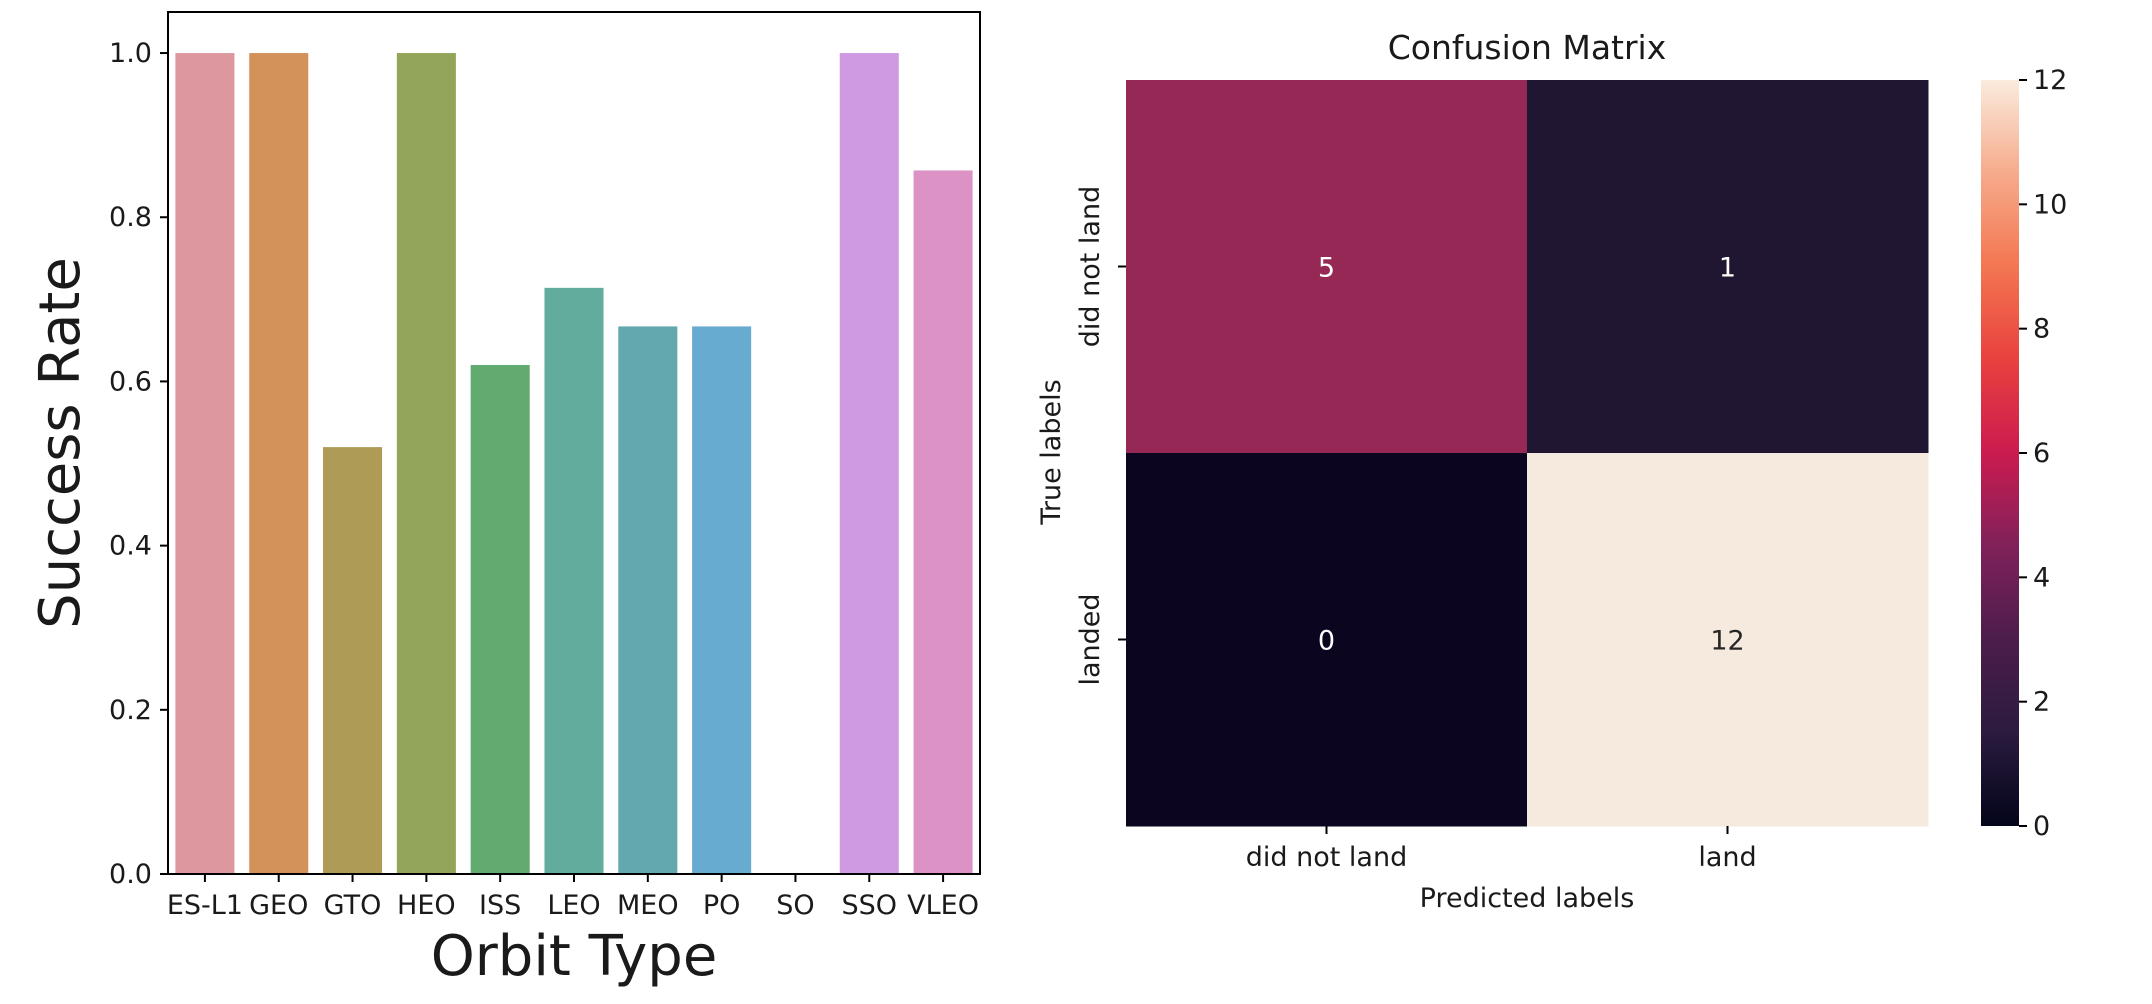  What do you see at coordinates (1090, 266) in the screenshot?
I see `y-tick-label: did not land` at bounding box center [1090, 266].